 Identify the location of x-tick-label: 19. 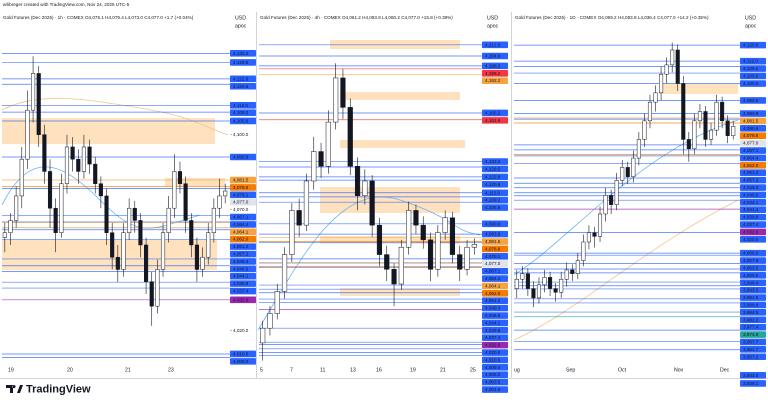
(11, 370).